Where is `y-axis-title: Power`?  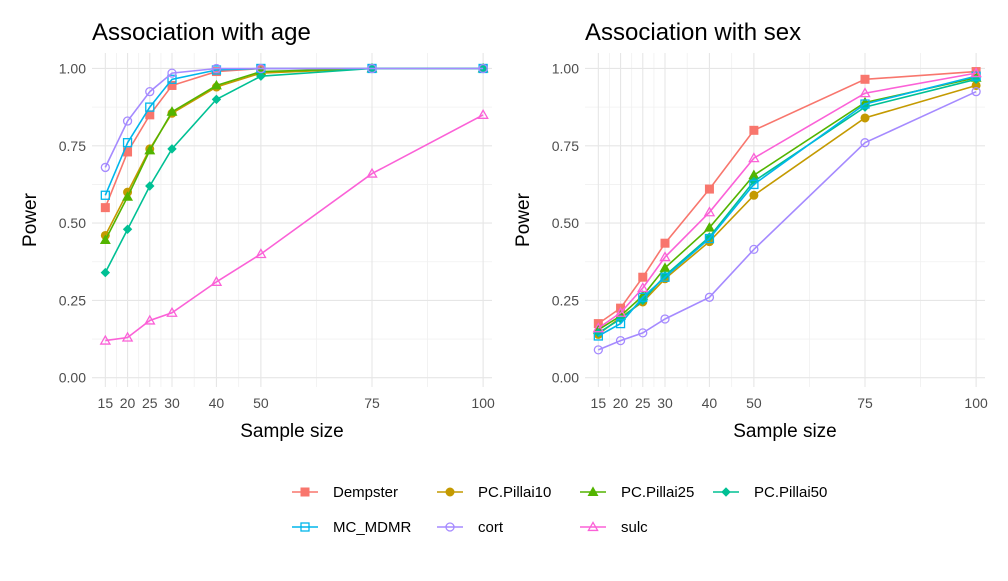 y-axis-title: Power is located at coordinates (523, 219).